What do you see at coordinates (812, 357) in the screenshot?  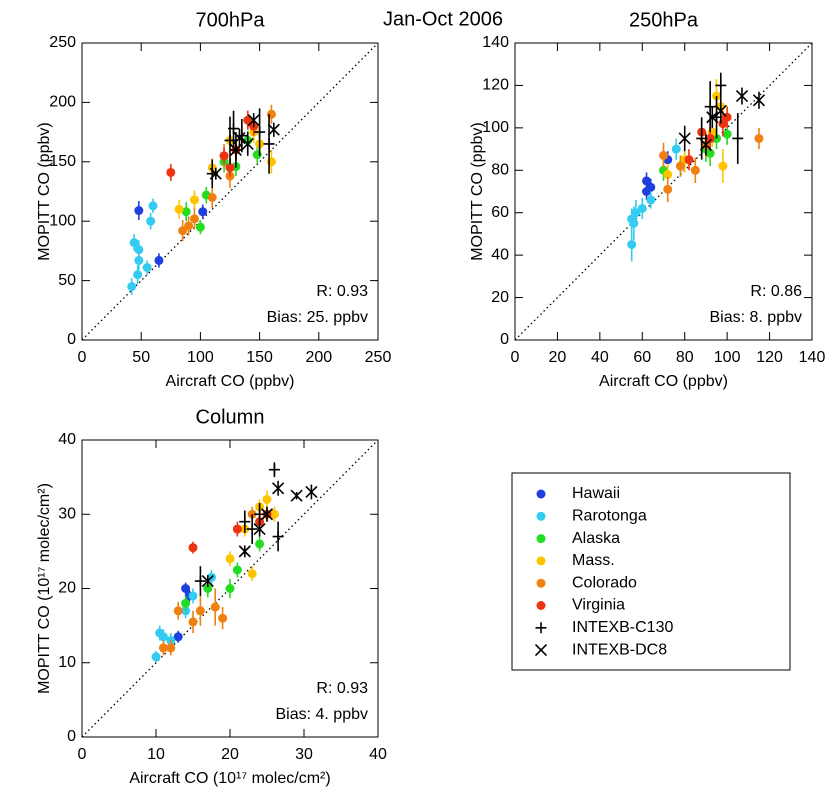 I see `x-tick-label: 140` at bounding box center [812, 357].